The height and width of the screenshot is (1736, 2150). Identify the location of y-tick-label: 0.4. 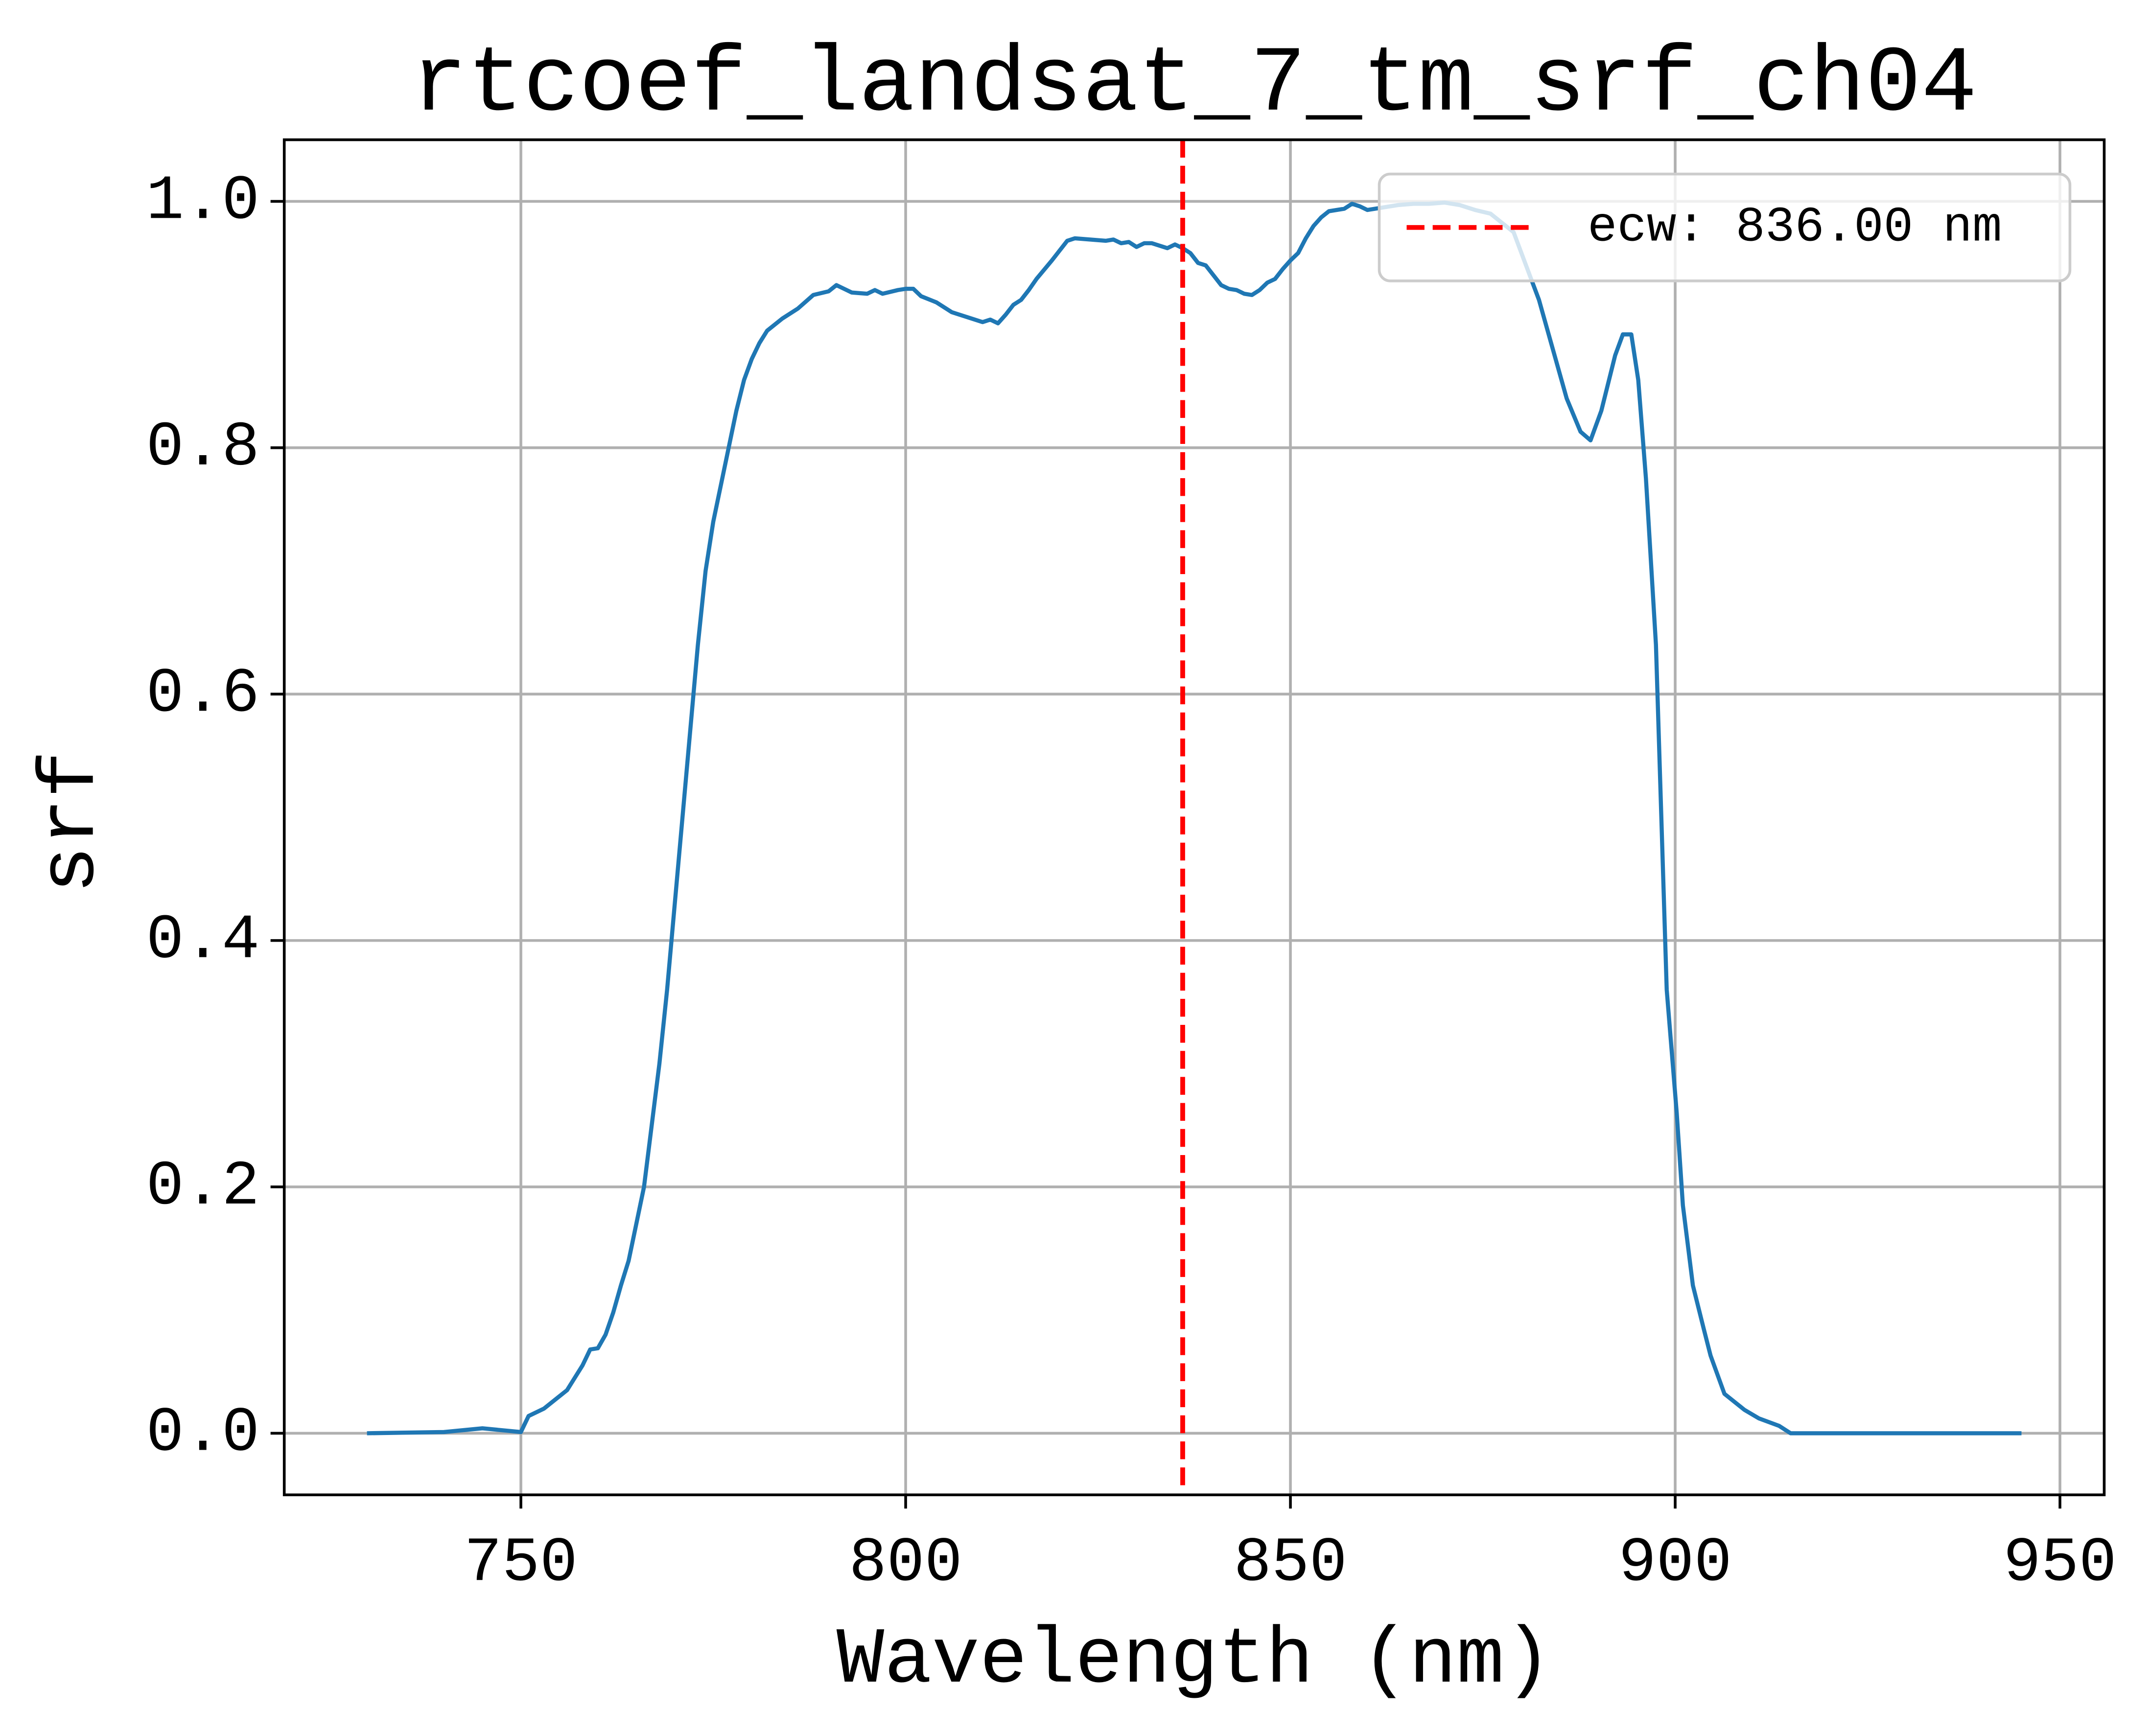
(203, 940).